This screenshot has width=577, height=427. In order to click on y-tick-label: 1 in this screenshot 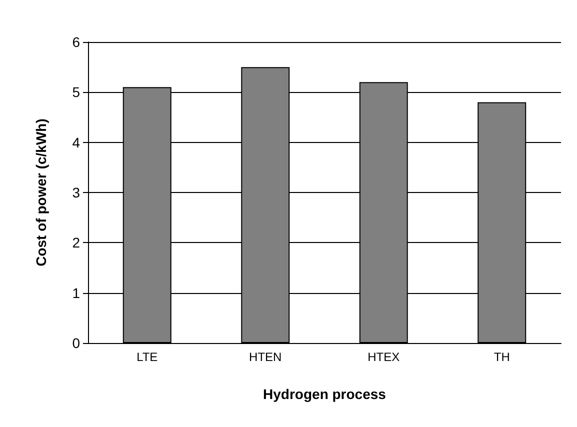, I will do `click(76, 292)`.